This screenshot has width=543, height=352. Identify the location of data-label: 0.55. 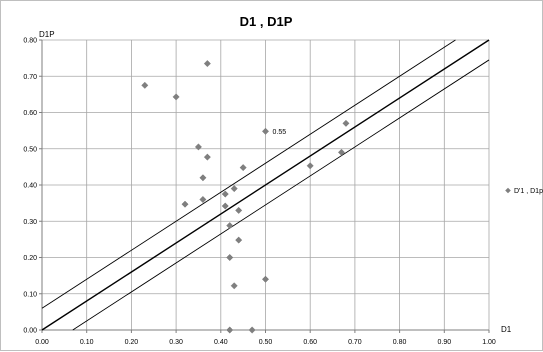
(280, 132).